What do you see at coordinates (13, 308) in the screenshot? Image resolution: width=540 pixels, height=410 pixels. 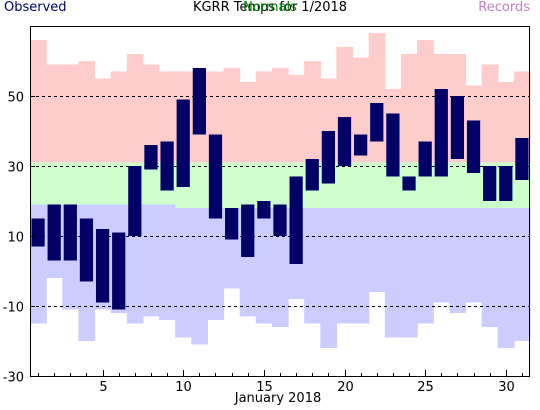 I see `y-tick-label: -10` at bounding box center [13, 308].